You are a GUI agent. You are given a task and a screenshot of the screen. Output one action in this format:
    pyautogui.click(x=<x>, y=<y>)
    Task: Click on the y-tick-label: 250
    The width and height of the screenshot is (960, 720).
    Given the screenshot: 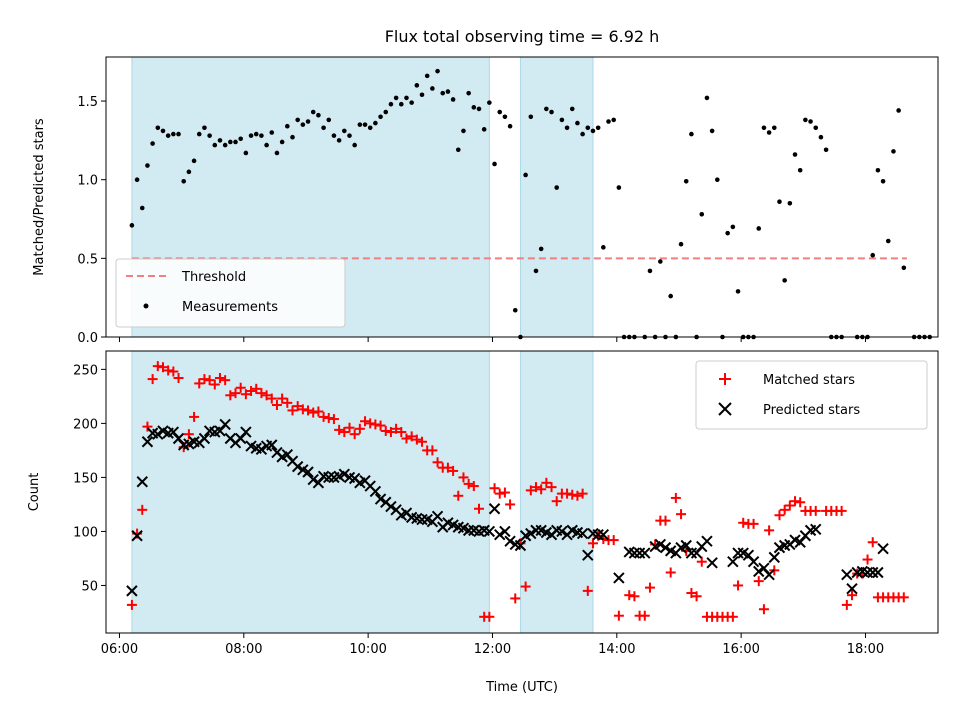 What is the action you would take?
    pyautogui.click(x=85, y=370)
    